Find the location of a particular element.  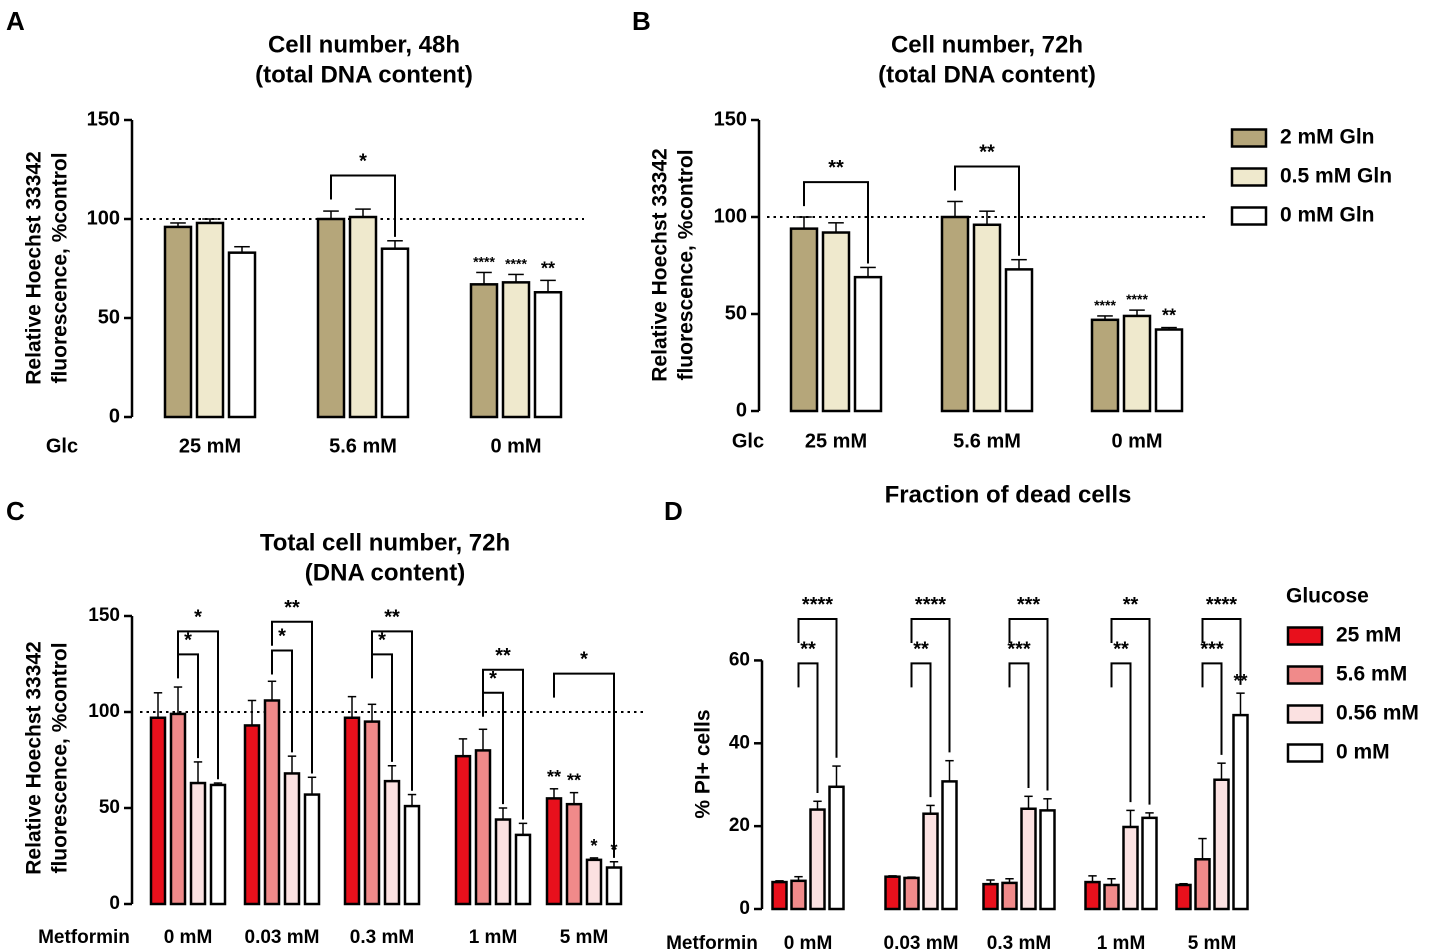

x-category-label: 1 mM is located at coordinates (493, 937).